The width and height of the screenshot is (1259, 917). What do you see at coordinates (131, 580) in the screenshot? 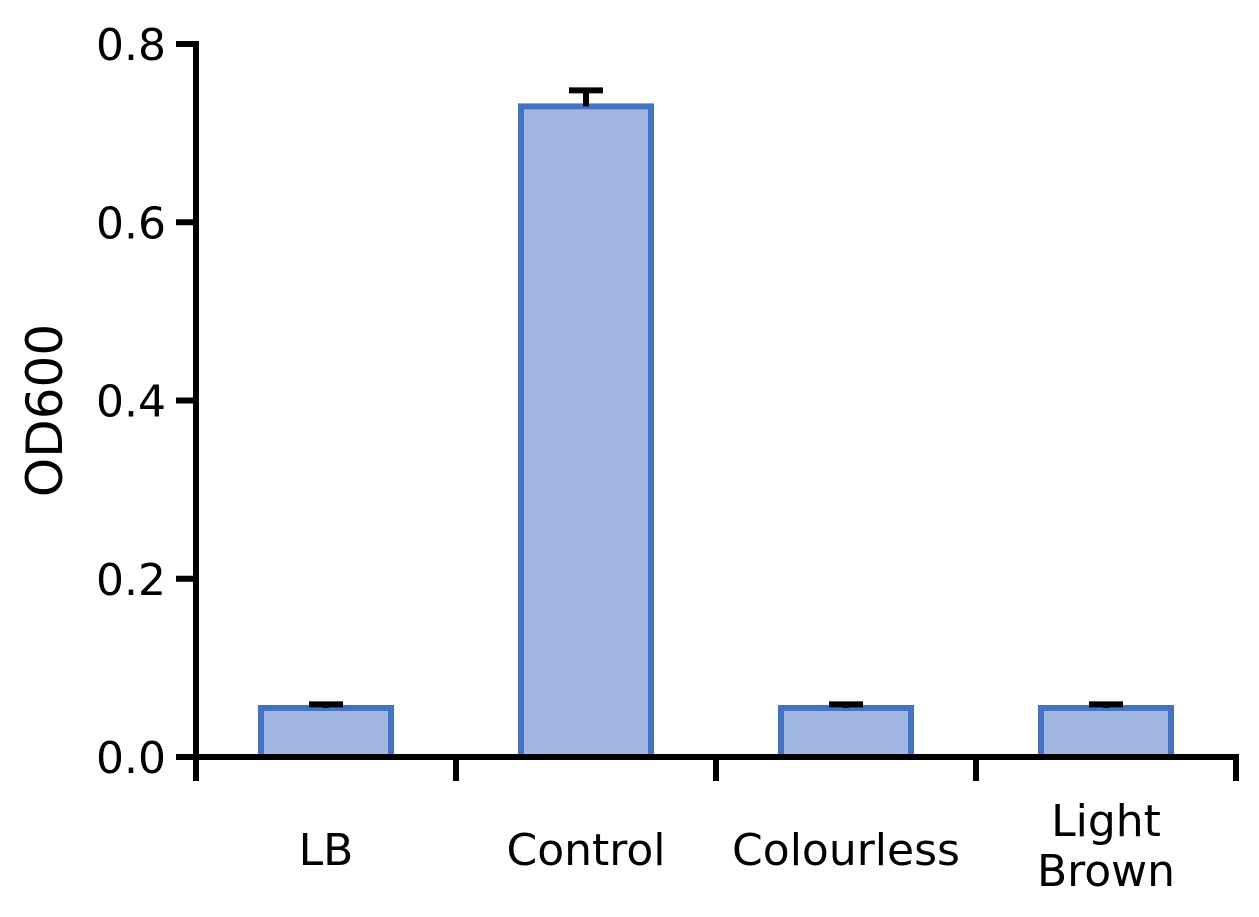
I see `y-tick-label: 0.2` at bounding box center [131, 580].